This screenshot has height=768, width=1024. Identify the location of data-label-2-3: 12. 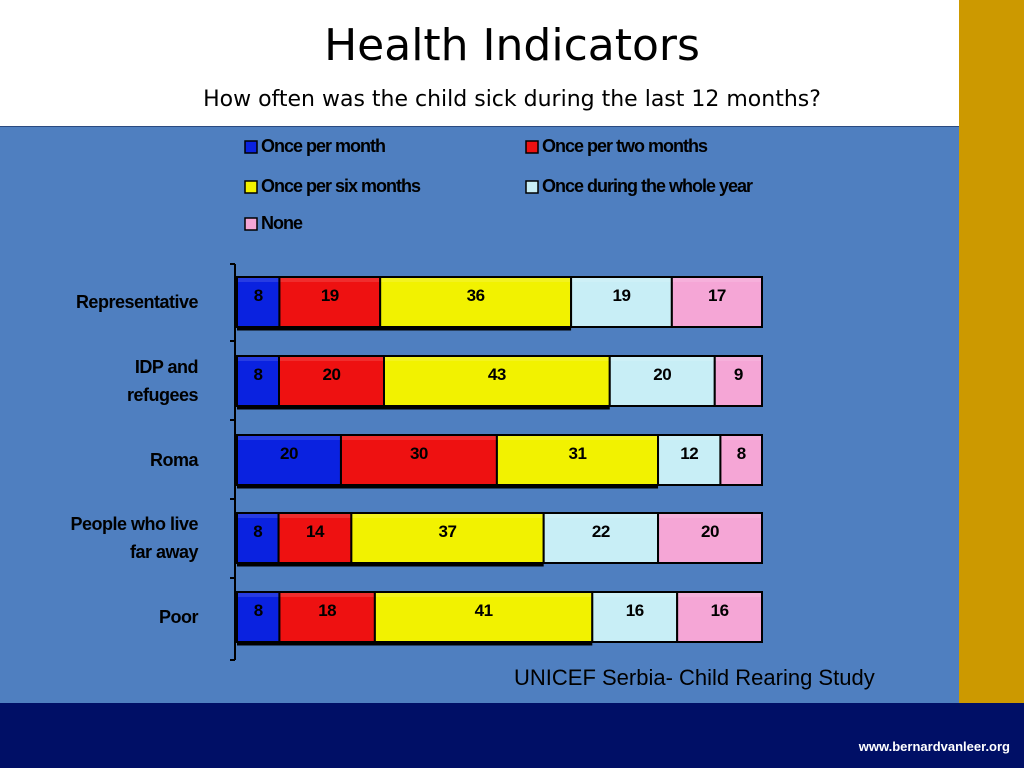
(689, 453).